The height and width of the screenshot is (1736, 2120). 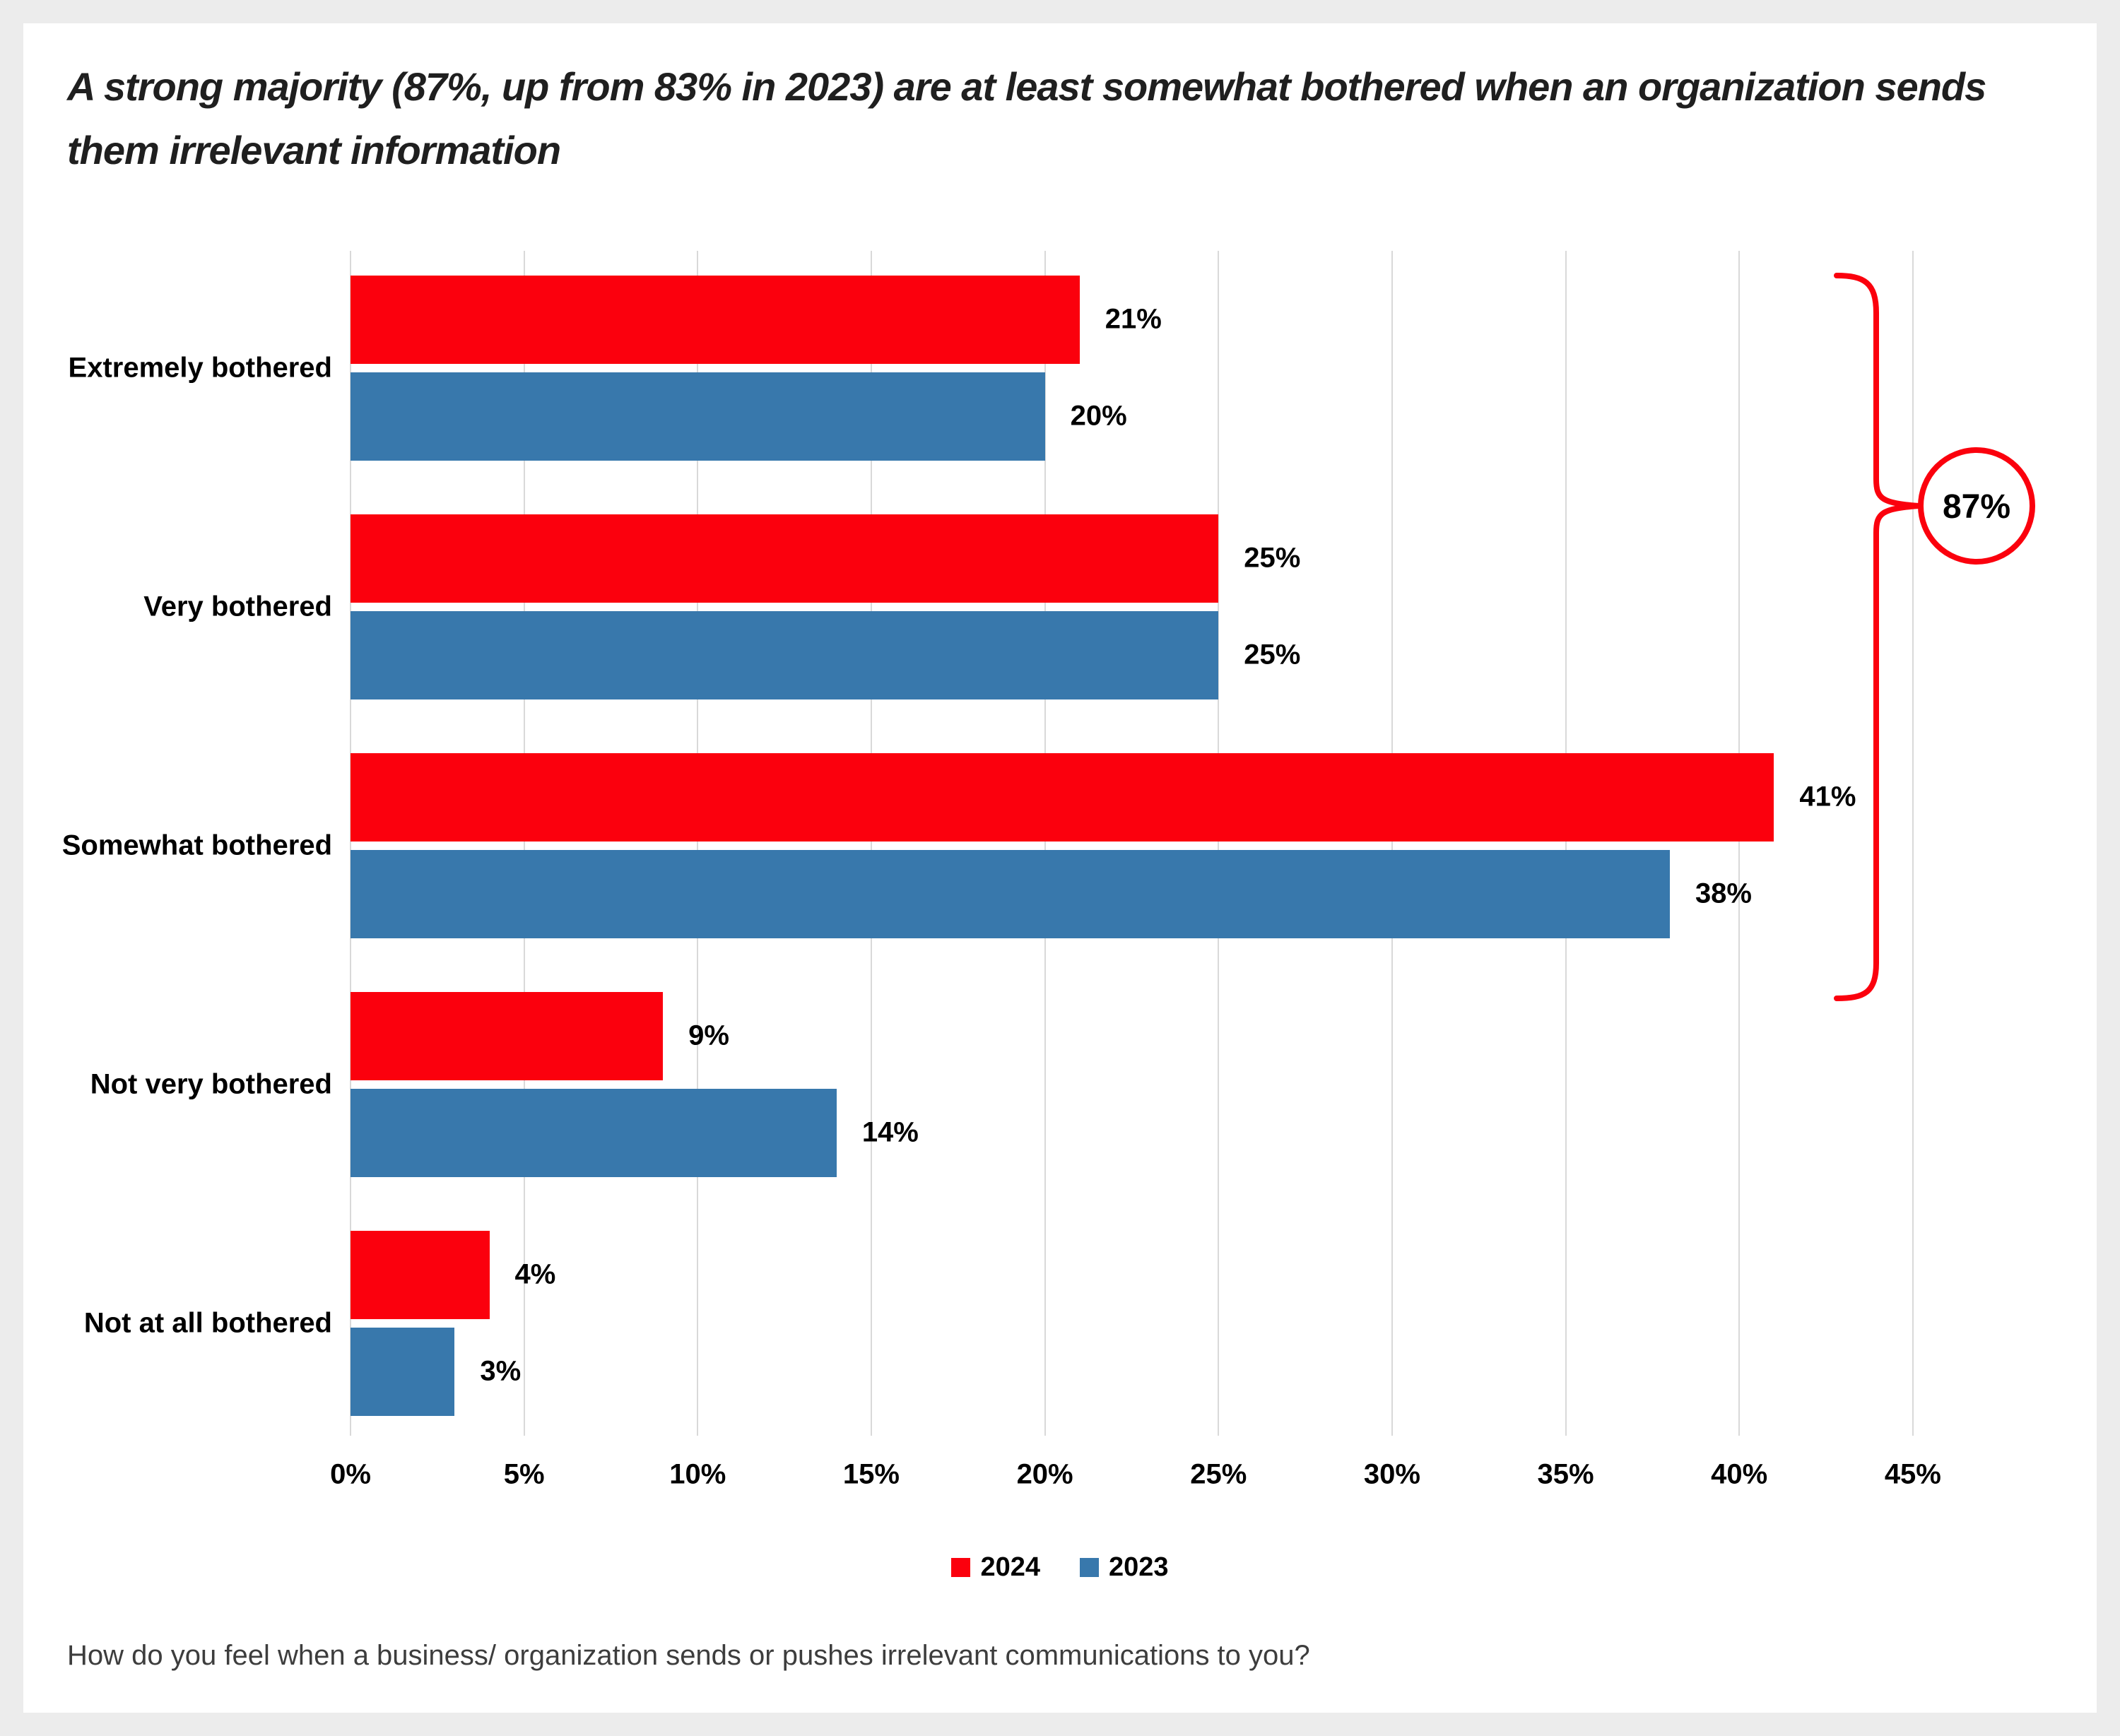 What do you see at coordinates (785, 655) in the screenshot?
I see `bar-2023-very-bothered` at bounding box center [785, 655].